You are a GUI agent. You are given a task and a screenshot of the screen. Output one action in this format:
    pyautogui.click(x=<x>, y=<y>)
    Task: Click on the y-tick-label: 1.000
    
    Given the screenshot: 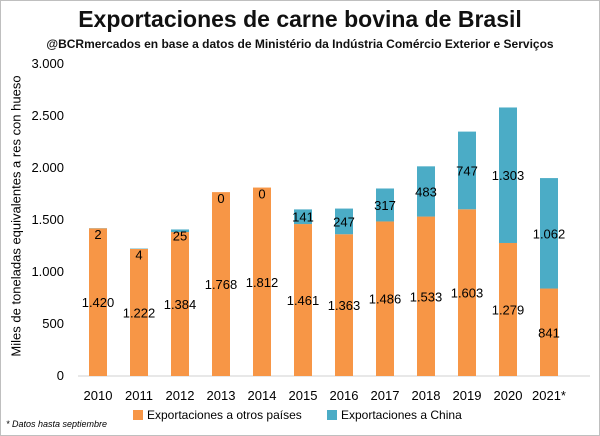 What is the action you would take?
    pyautogui.click(x=47, y=271)
    